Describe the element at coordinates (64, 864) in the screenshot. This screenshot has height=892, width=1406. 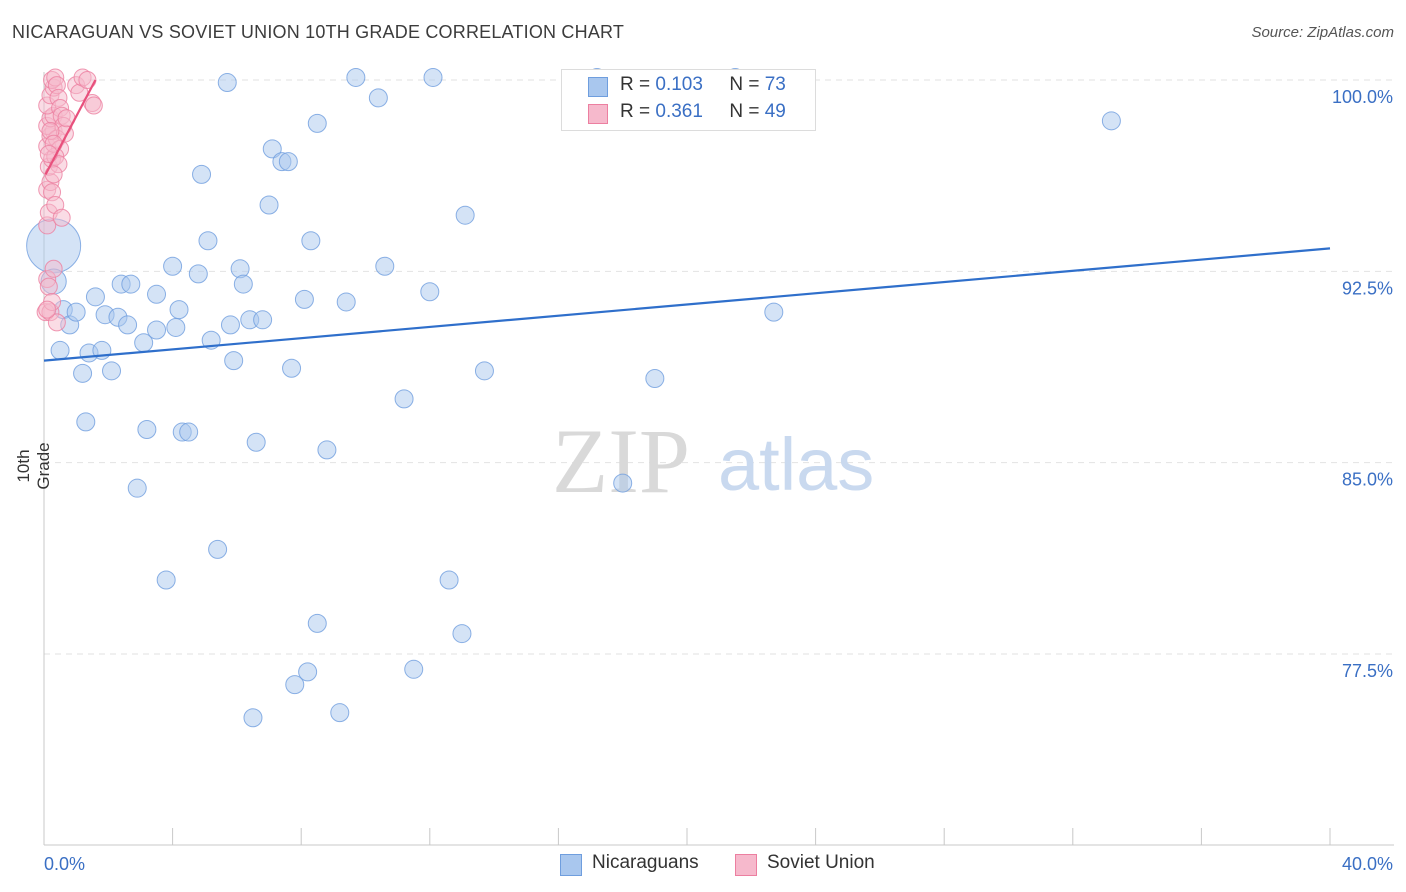
I see `x-tick-label: 0.0%` at that location.